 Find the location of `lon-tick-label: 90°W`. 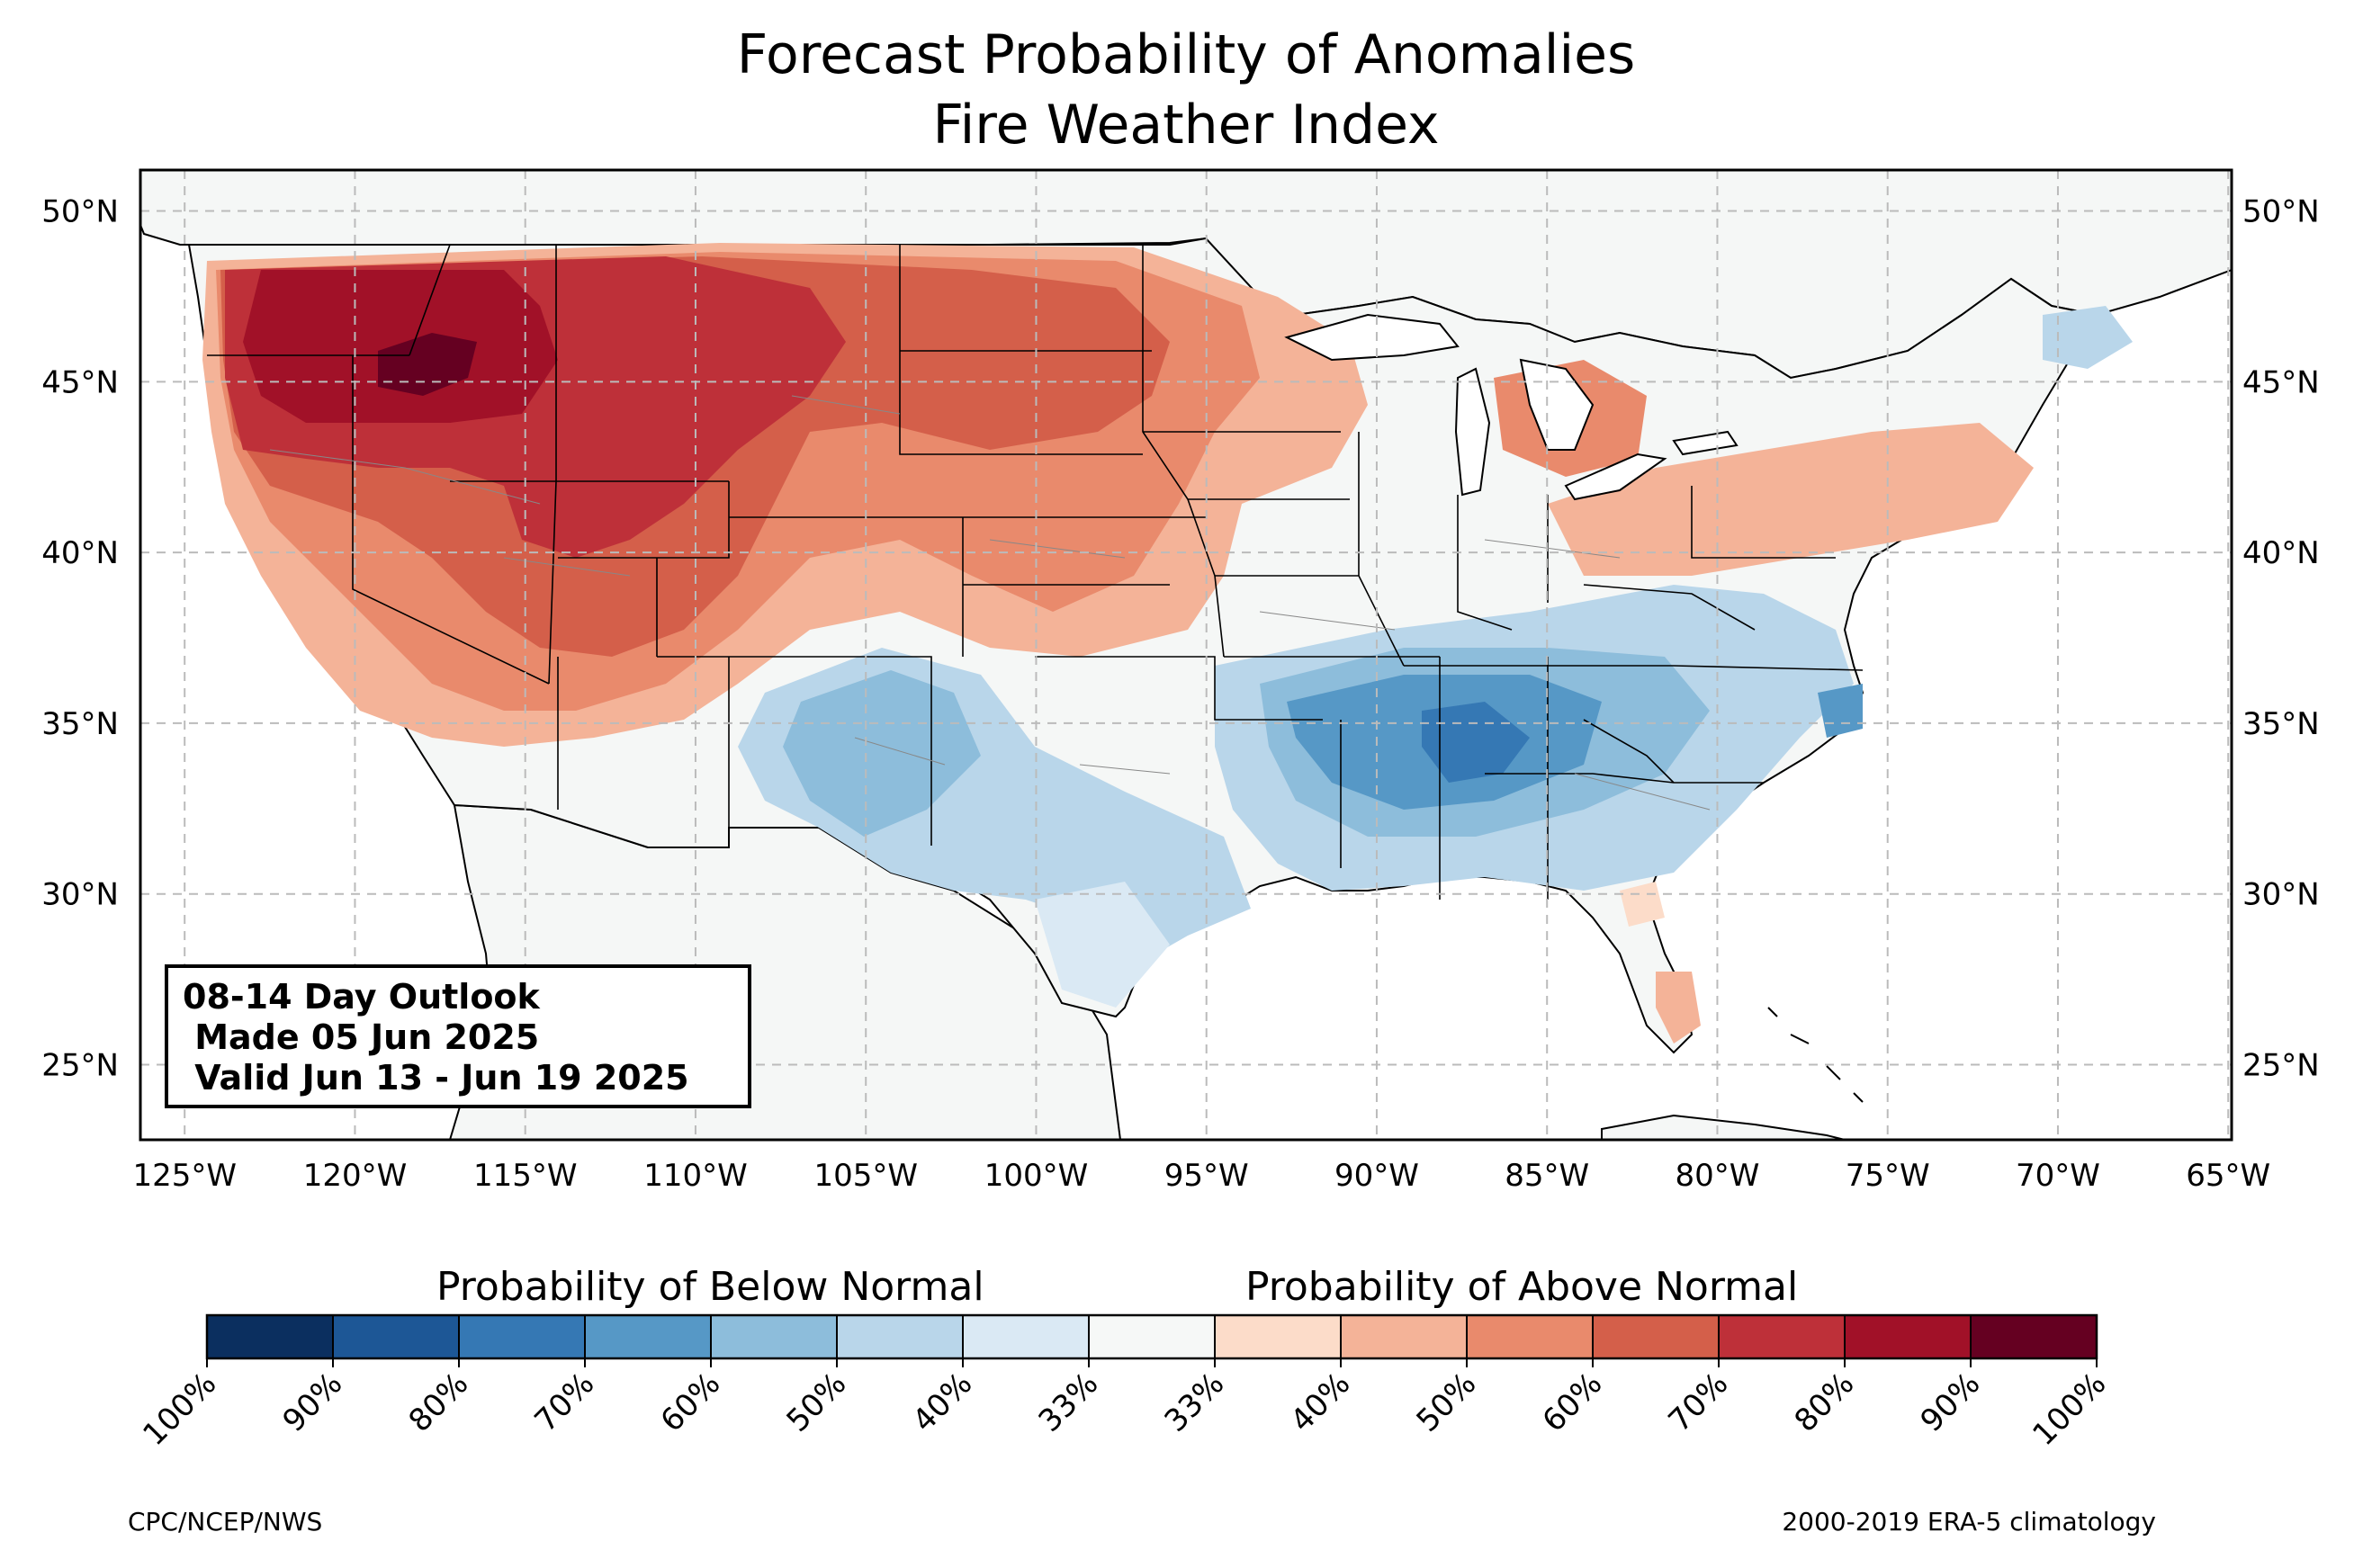

lon-tick-label: 90°W is located at coordinates (1377, 1176).